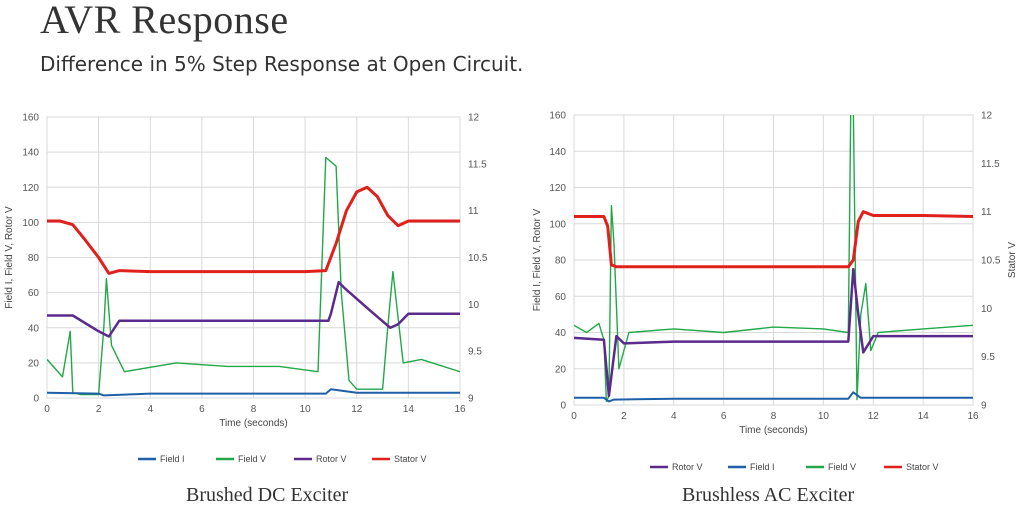  What do you see at coordinates (267, 495) in the screenshot?
I see `left-chart-caption: Brushed DC Exciter` at bounding box center [267, 495].